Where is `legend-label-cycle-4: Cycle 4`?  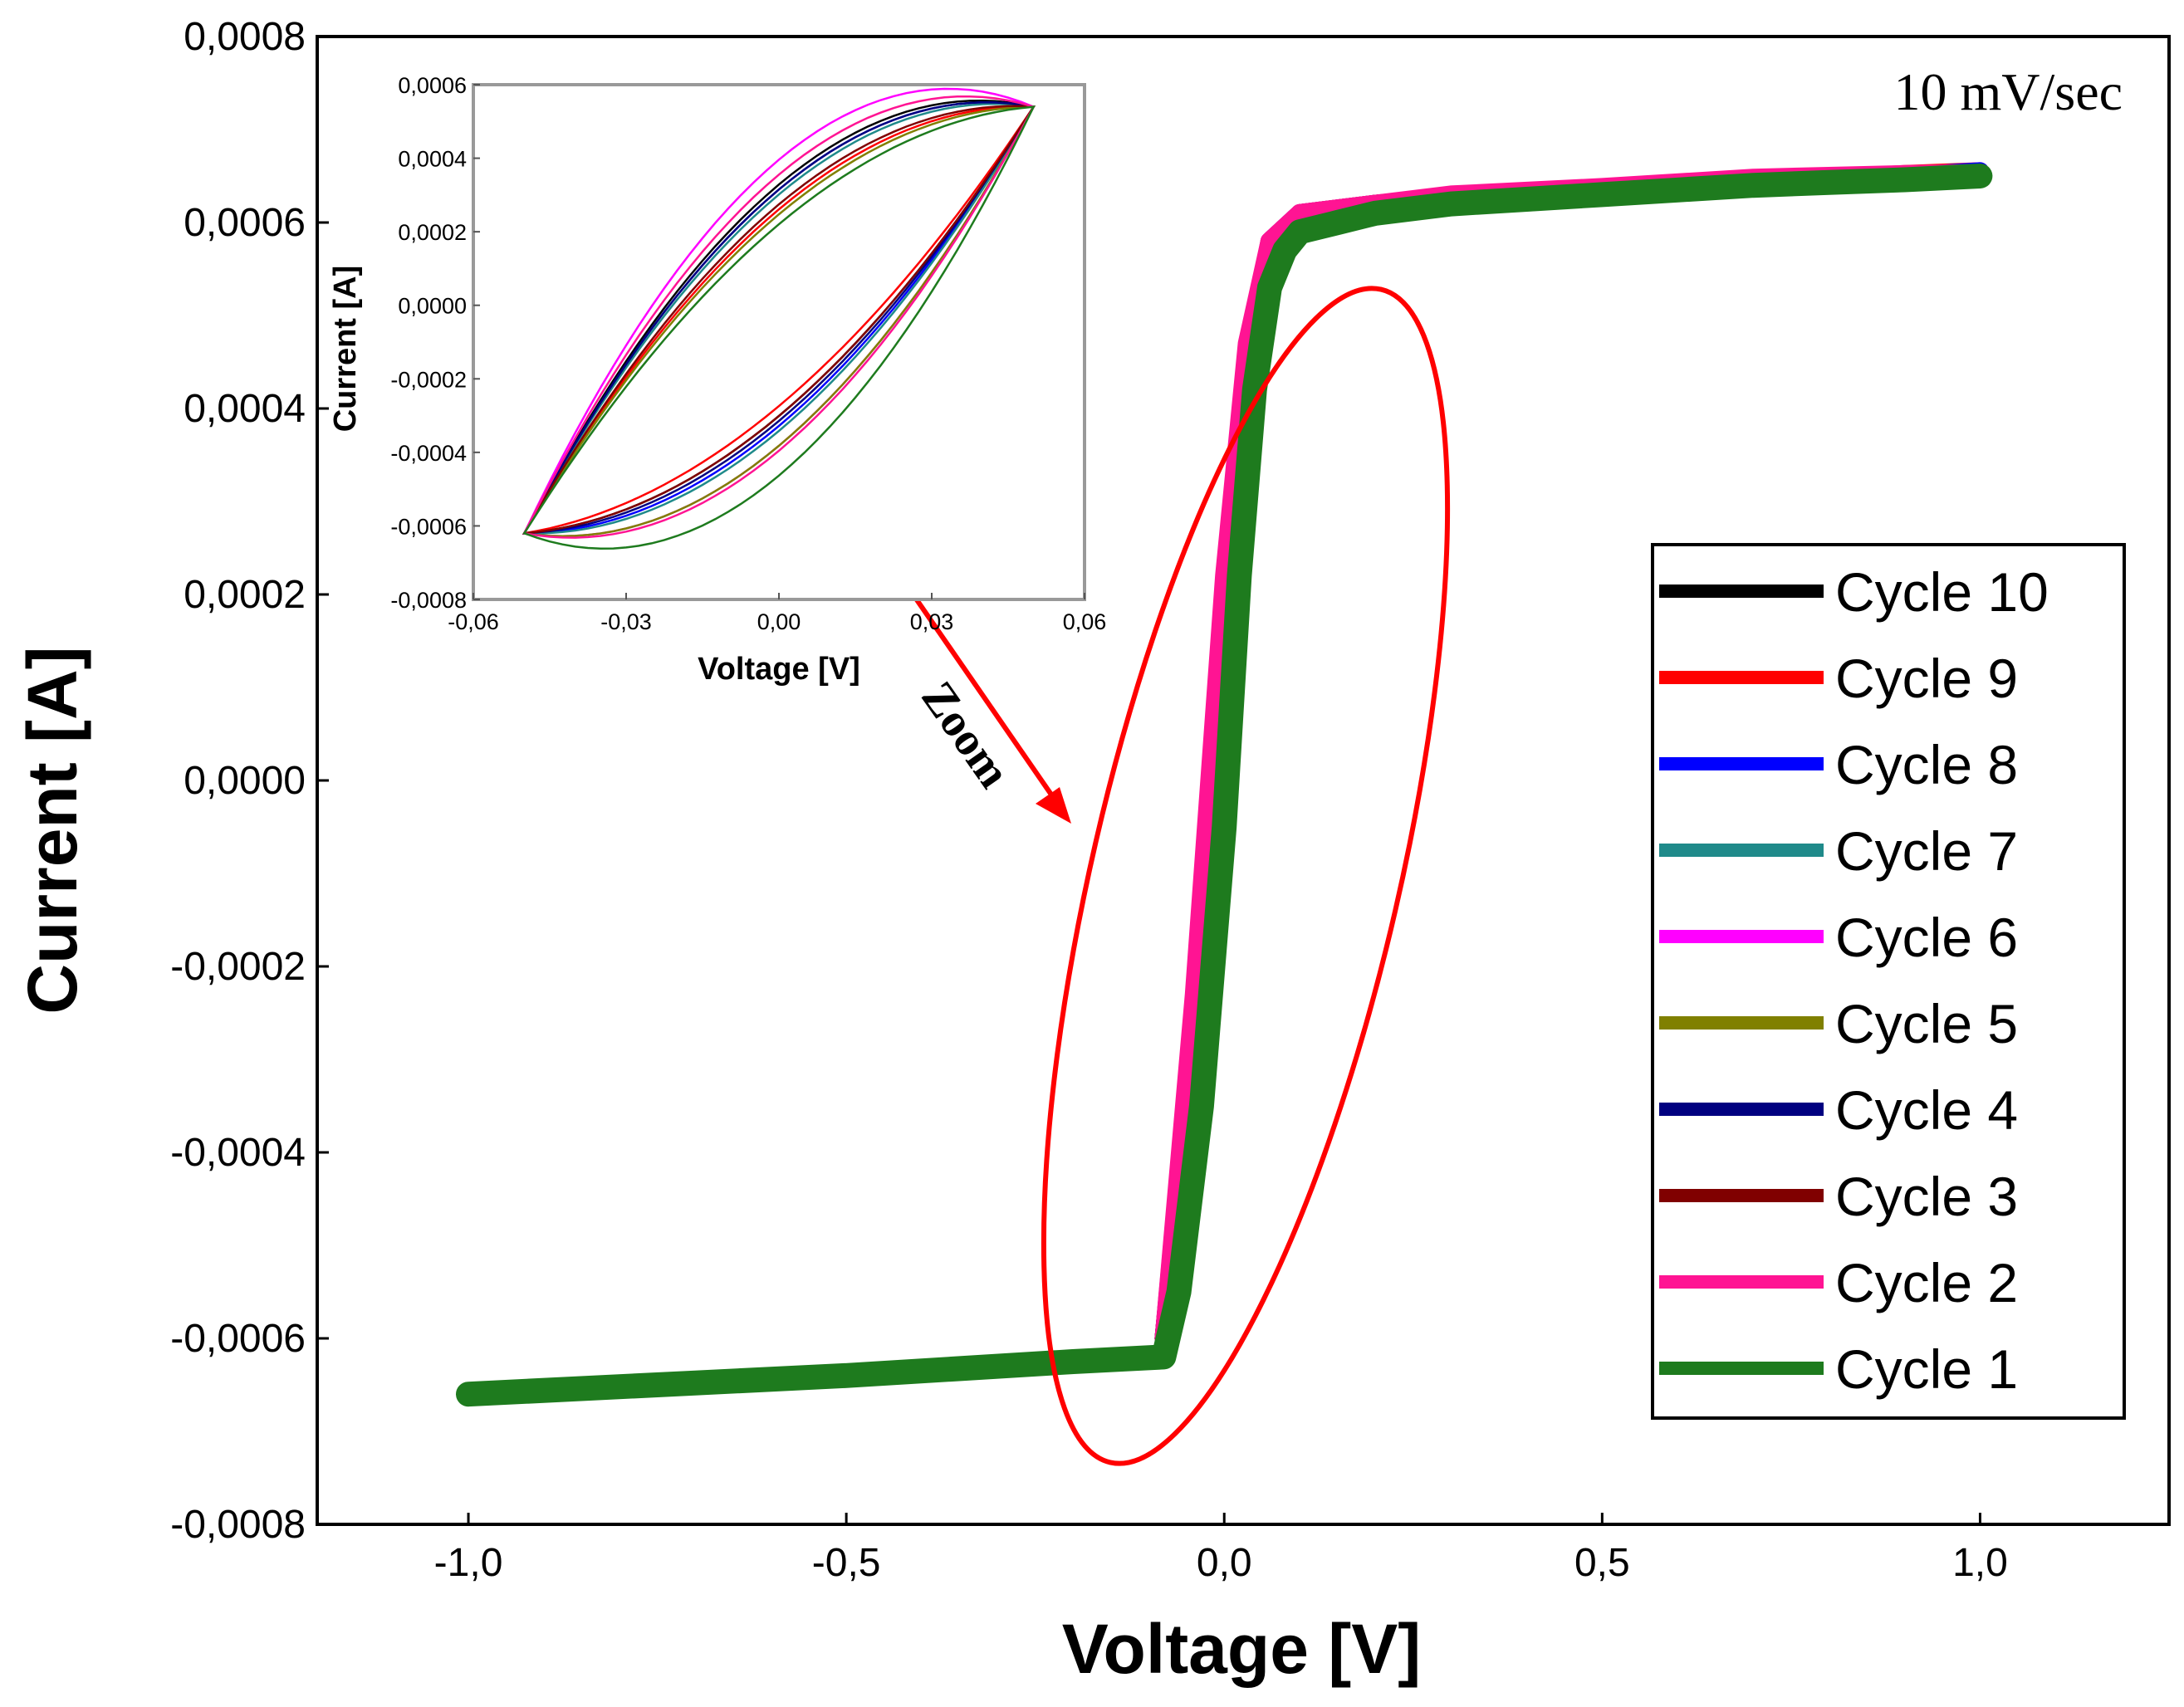 legend-label-cycle-4: Cycle 4 is located at coordinates (1926, 1110).